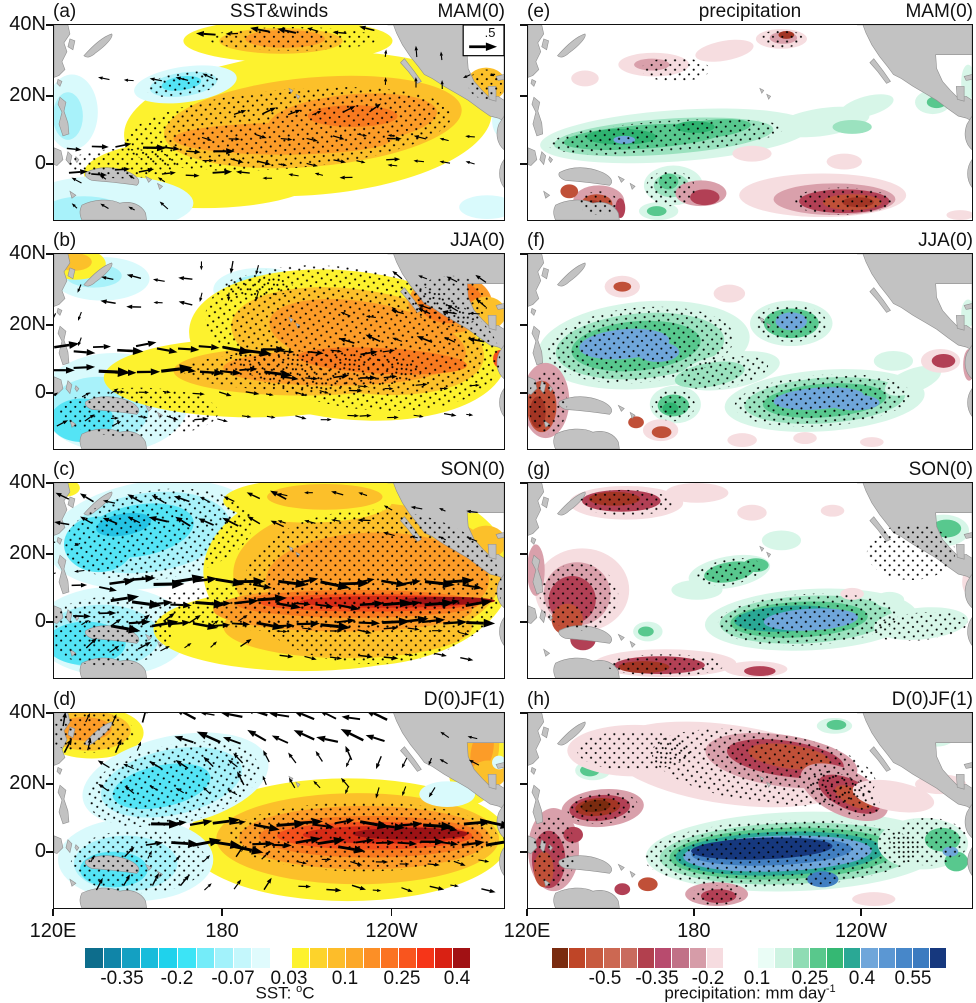 The height and width of the screenshot is (1003, 976). I want to click on left-column-title: SST&winds, so click(279, 11).